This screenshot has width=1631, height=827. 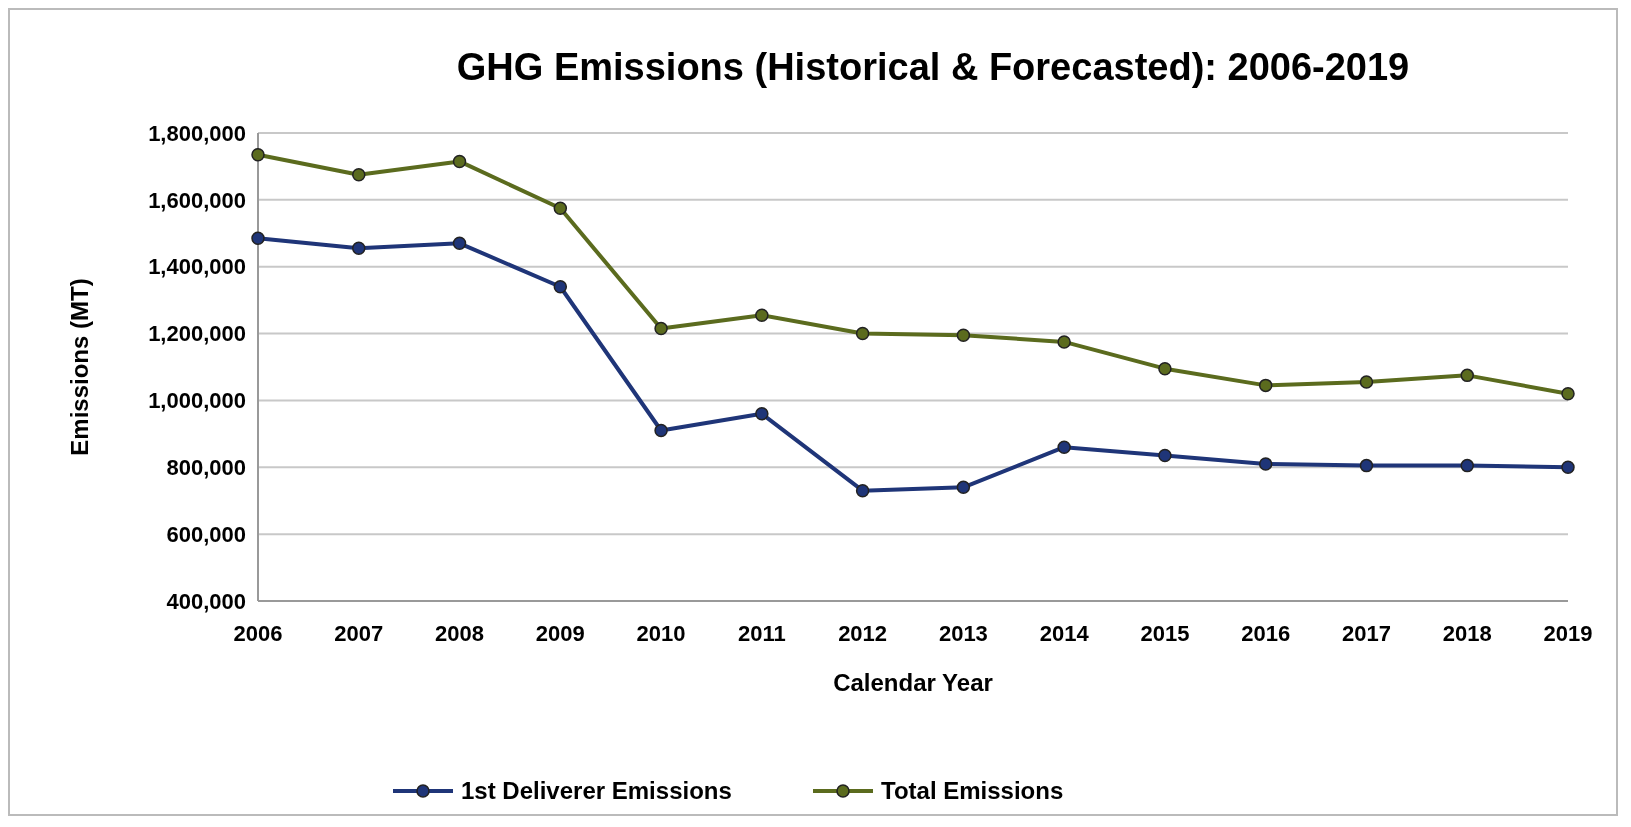 I want to click on y-tick-label: 600,000, so click(x=206, y=534).